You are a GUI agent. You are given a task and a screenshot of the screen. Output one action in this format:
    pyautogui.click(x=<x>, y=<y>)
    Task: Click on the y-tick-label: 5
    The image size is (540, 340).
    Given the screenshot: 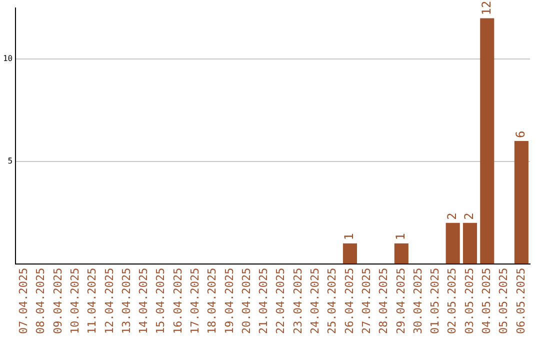 What is the action you would take?
    pyautogui.click(x=10, y=161)
    